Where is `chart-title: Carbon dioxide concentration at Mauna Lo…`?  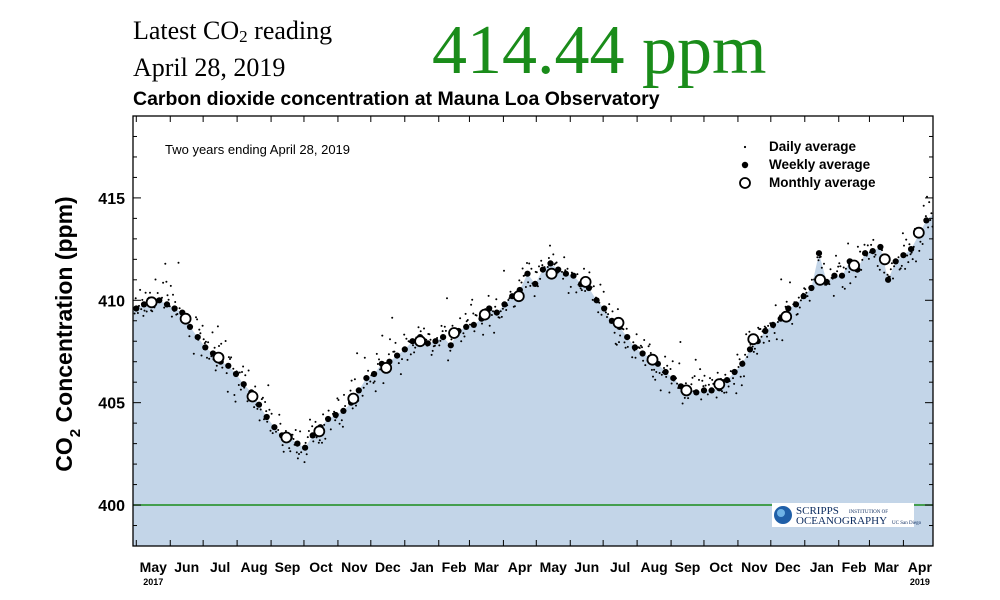 chart-title: Carbon dioxide concentration at Mauna Lo… is located at coordinates (396, 99).